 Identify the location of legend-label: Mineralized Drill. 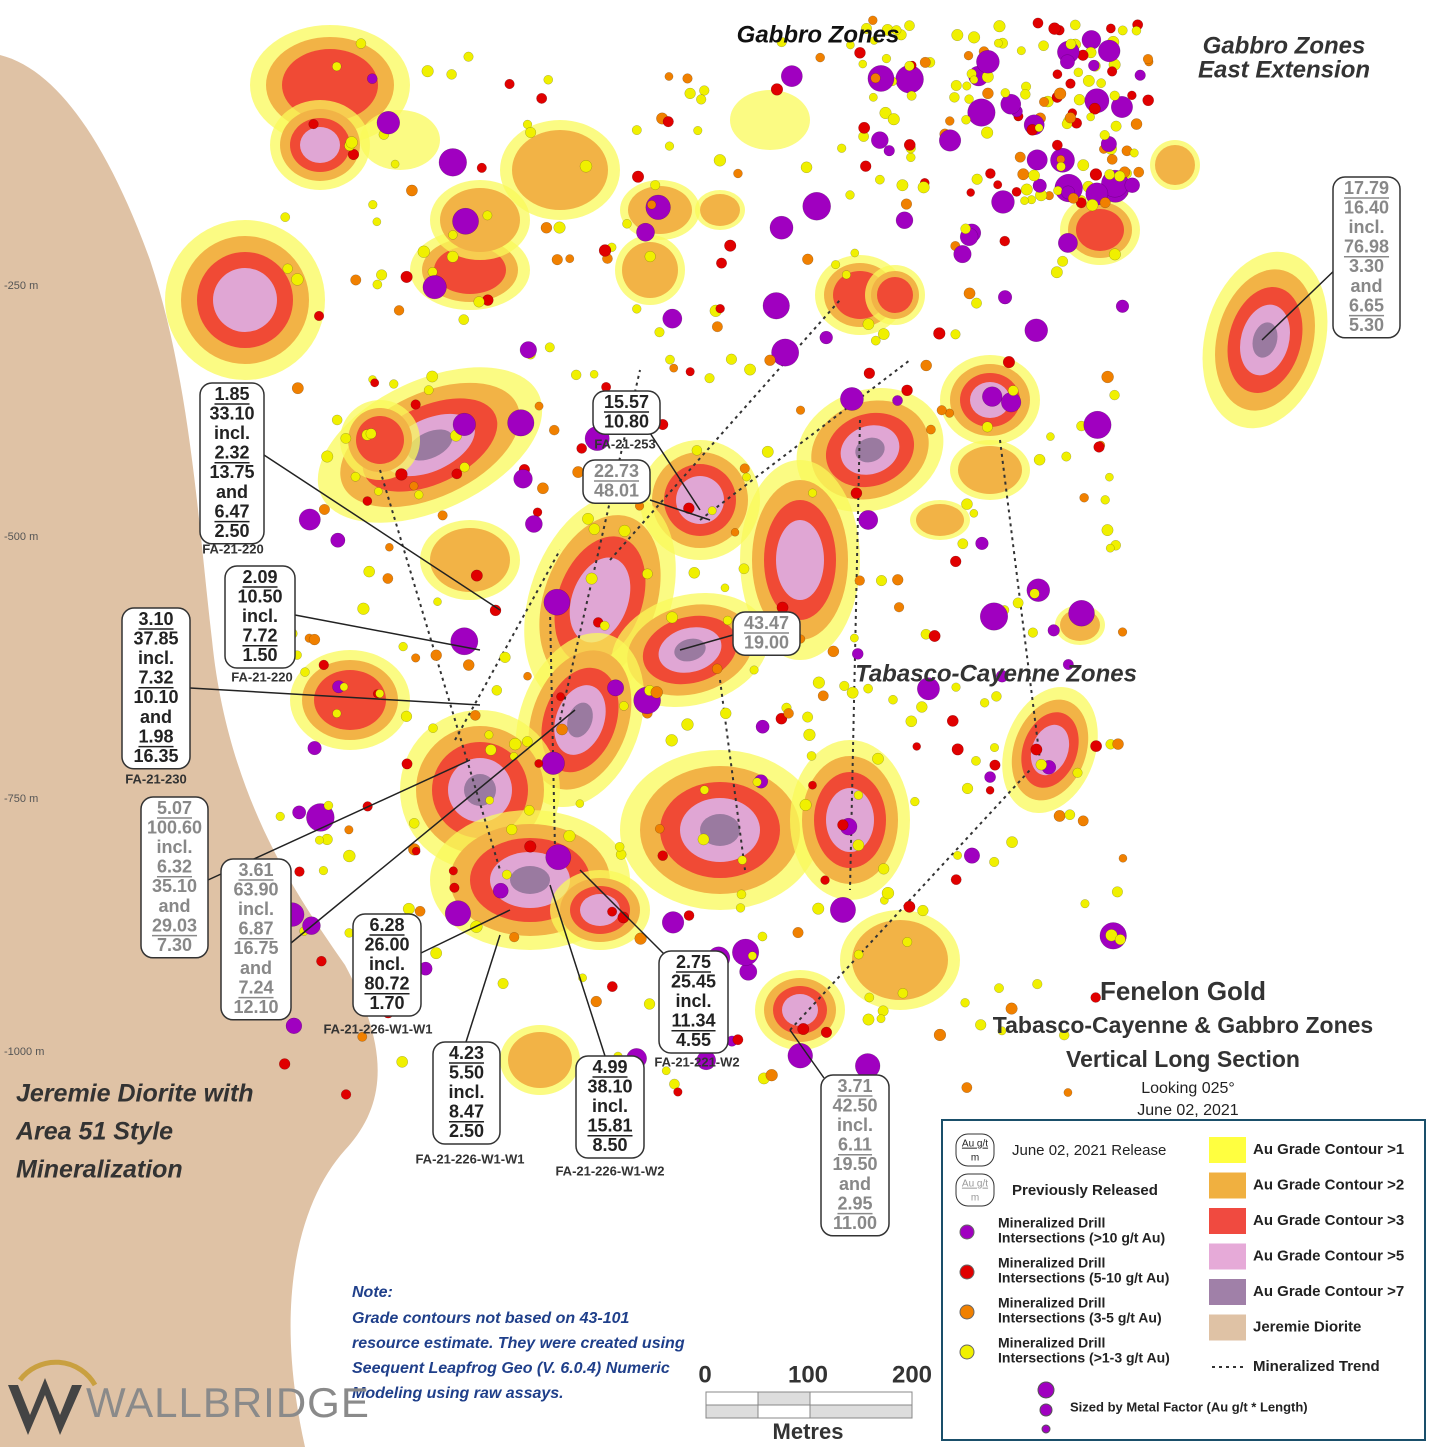
(1051, 1223).